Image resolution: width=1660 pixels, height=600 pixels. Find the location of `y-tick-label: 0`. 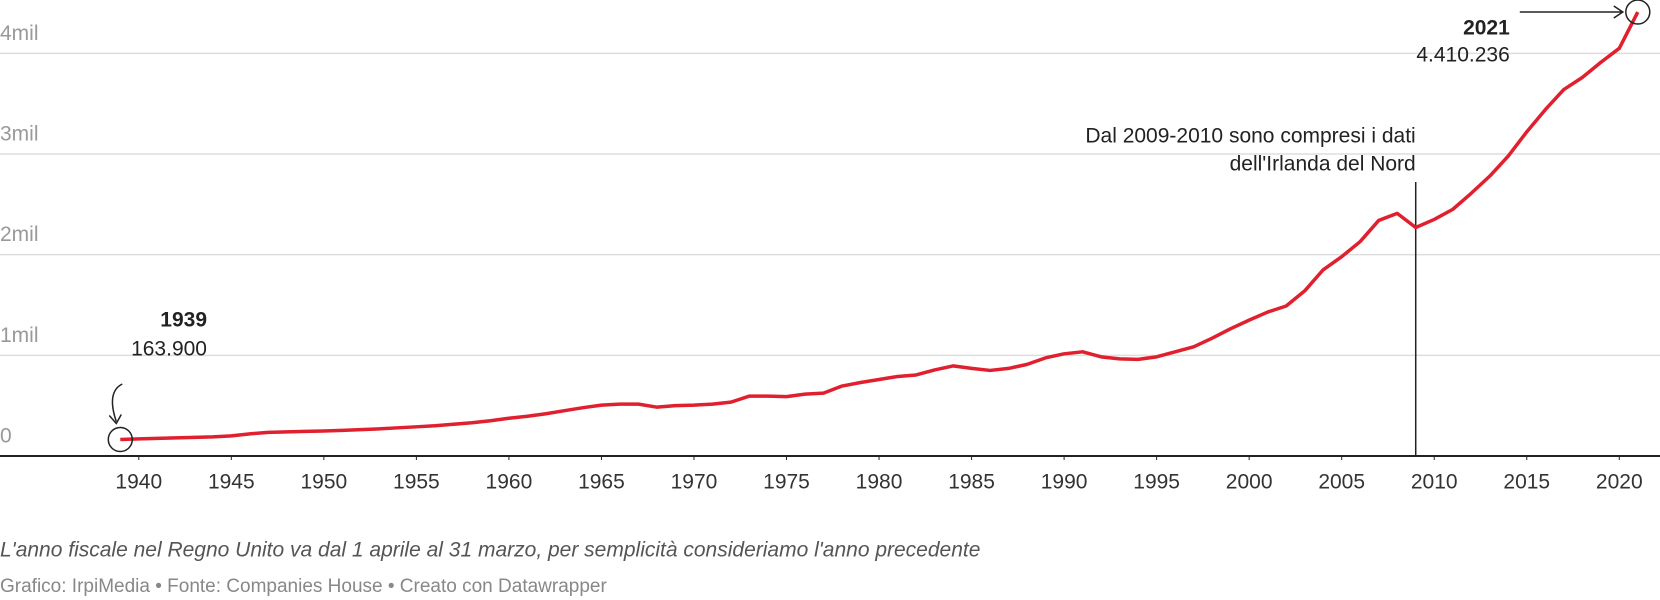

y-tick-label: 0 is located at coordinates (6, 436).